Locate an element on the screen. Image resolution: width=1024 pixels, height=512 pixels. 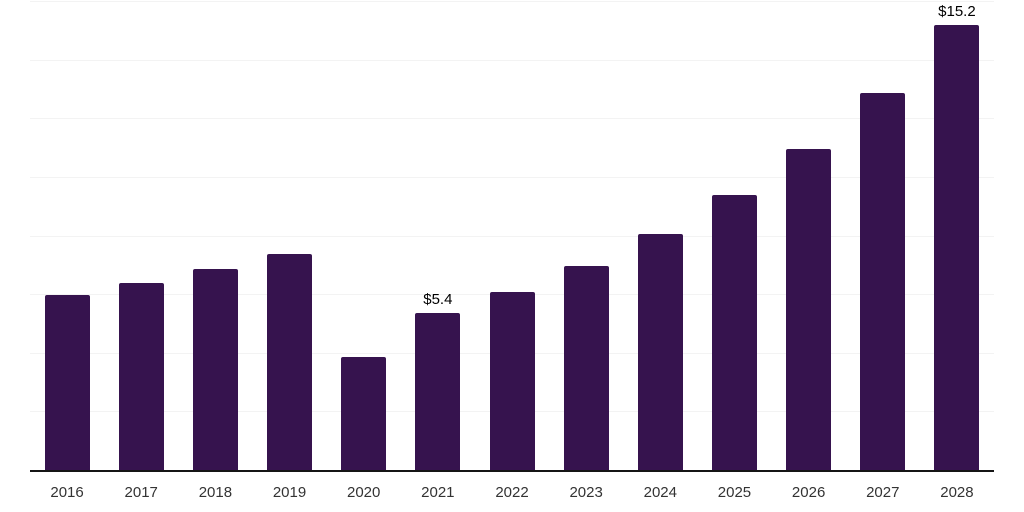
bar-2028 is located at coordinates (957, 248).